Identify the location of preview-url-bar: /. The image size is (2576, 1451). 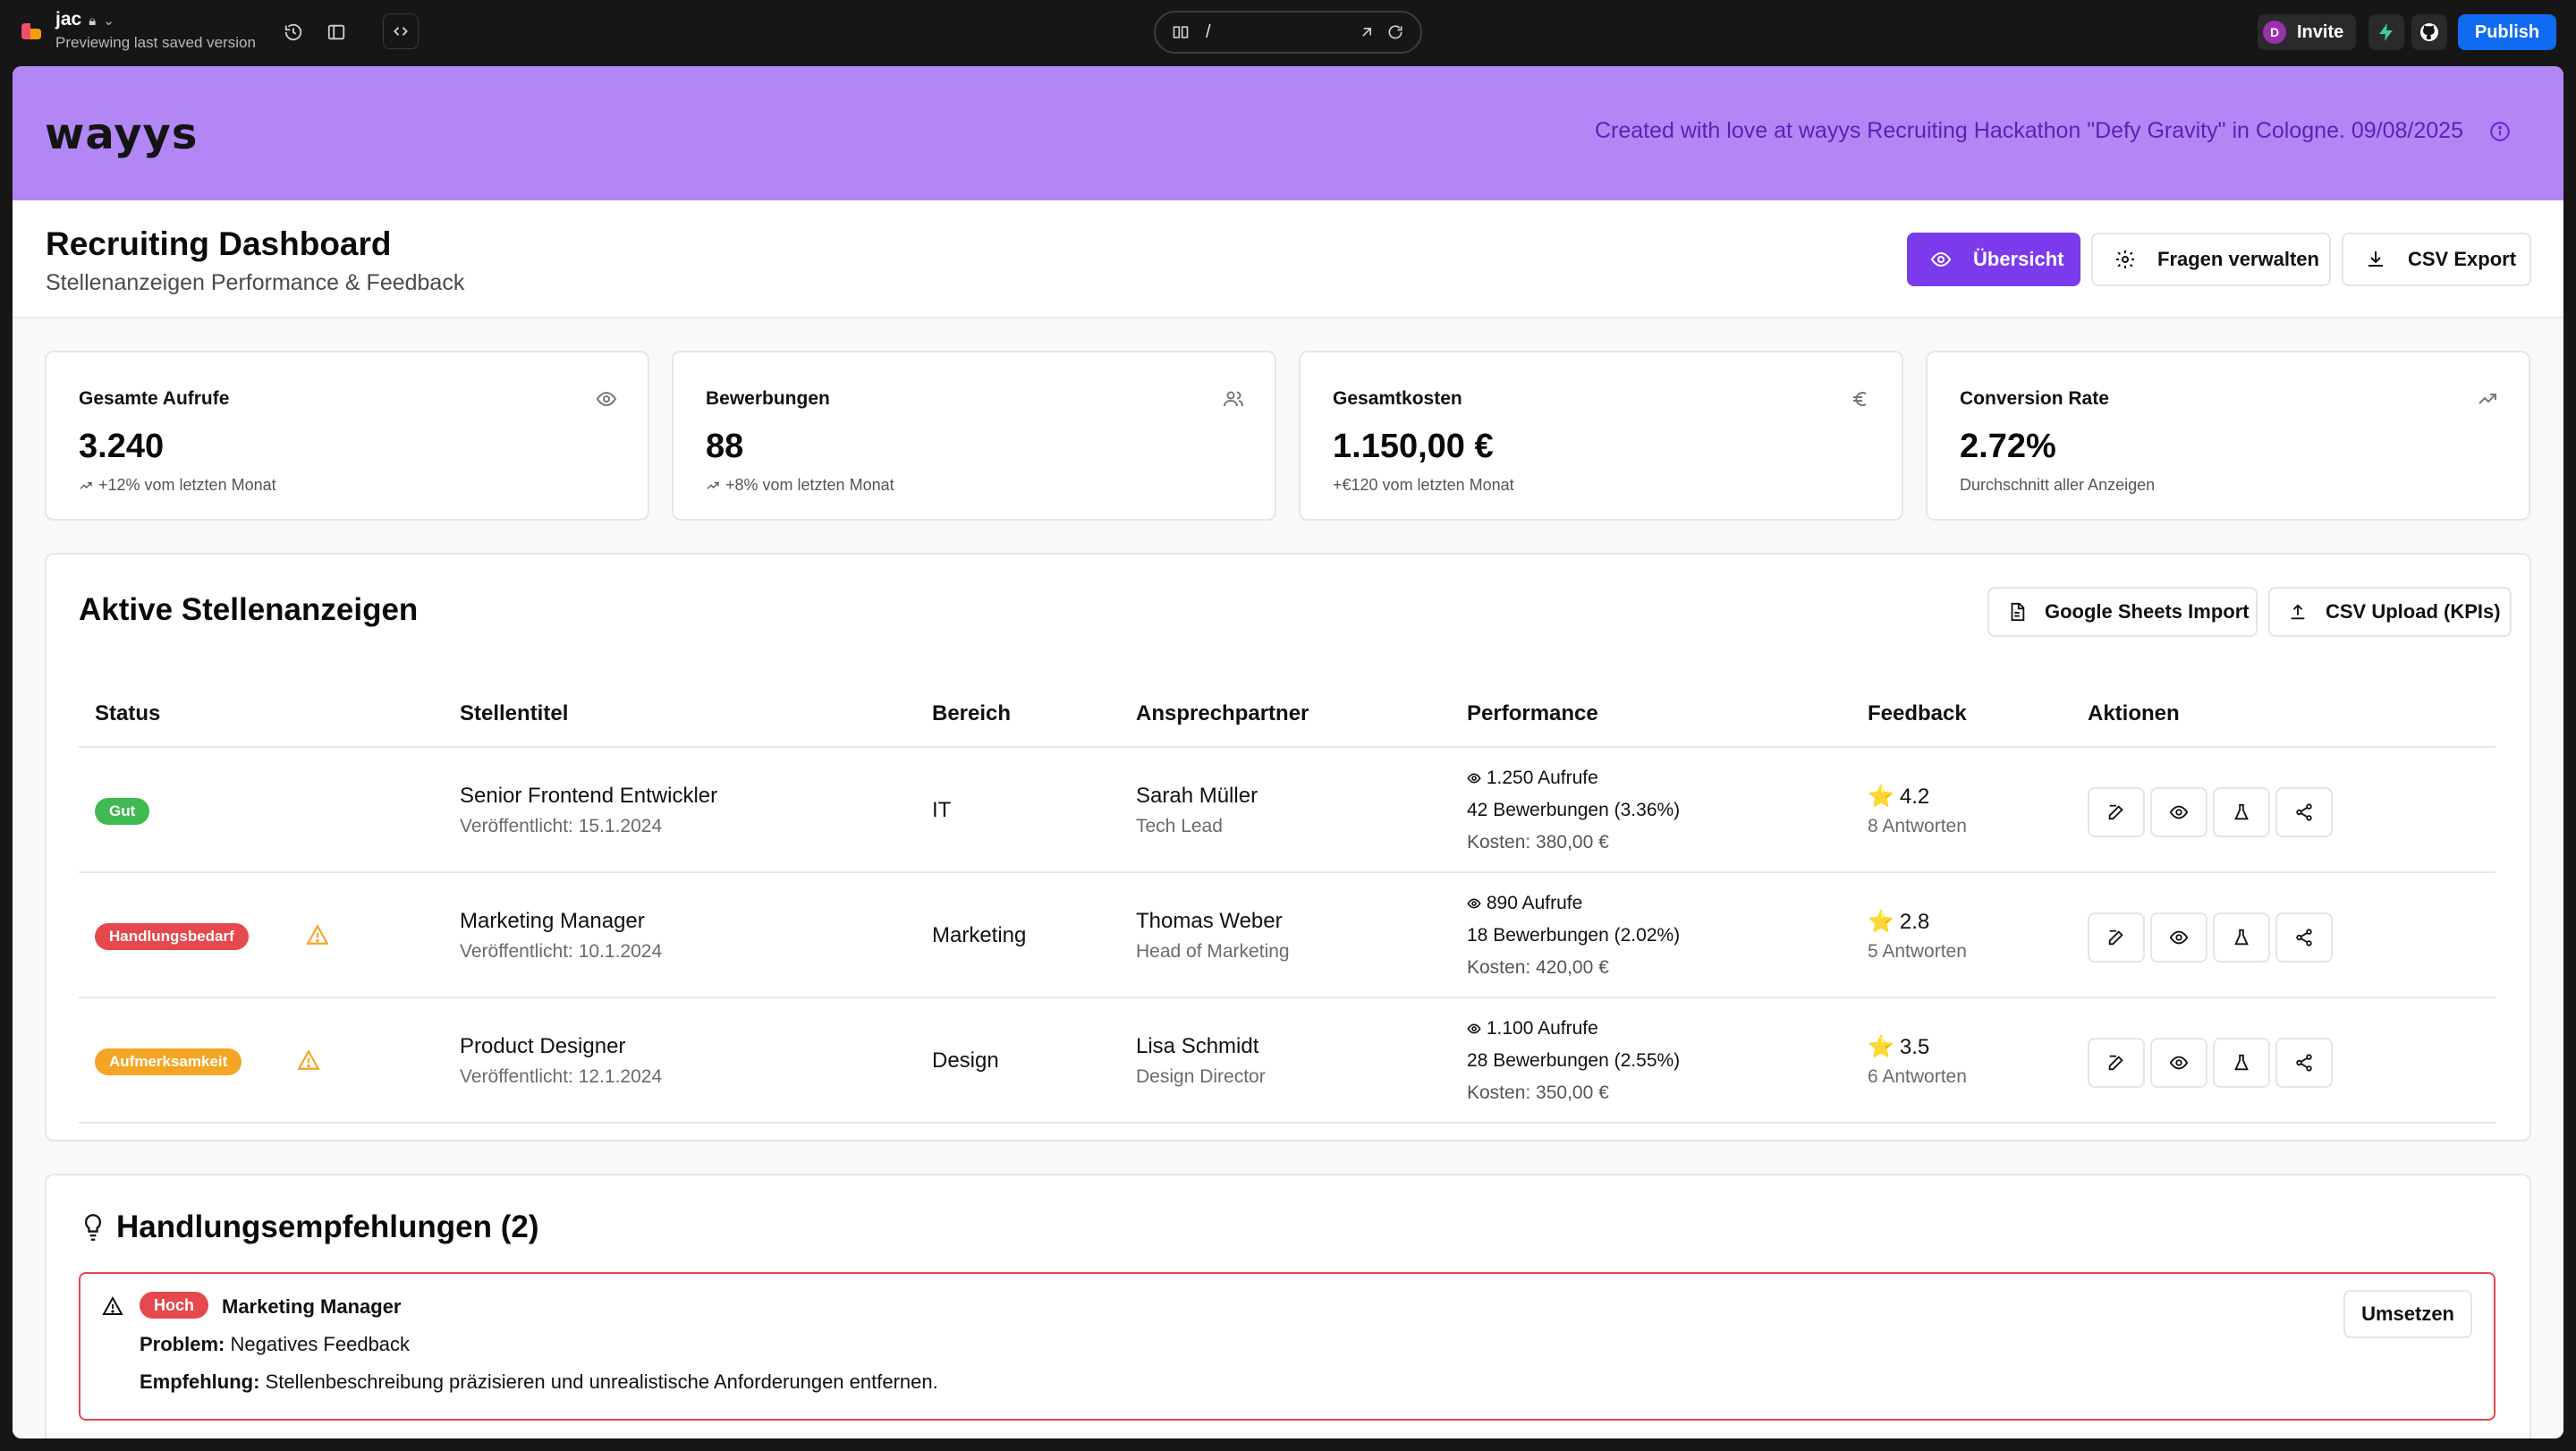
(1288, 32).